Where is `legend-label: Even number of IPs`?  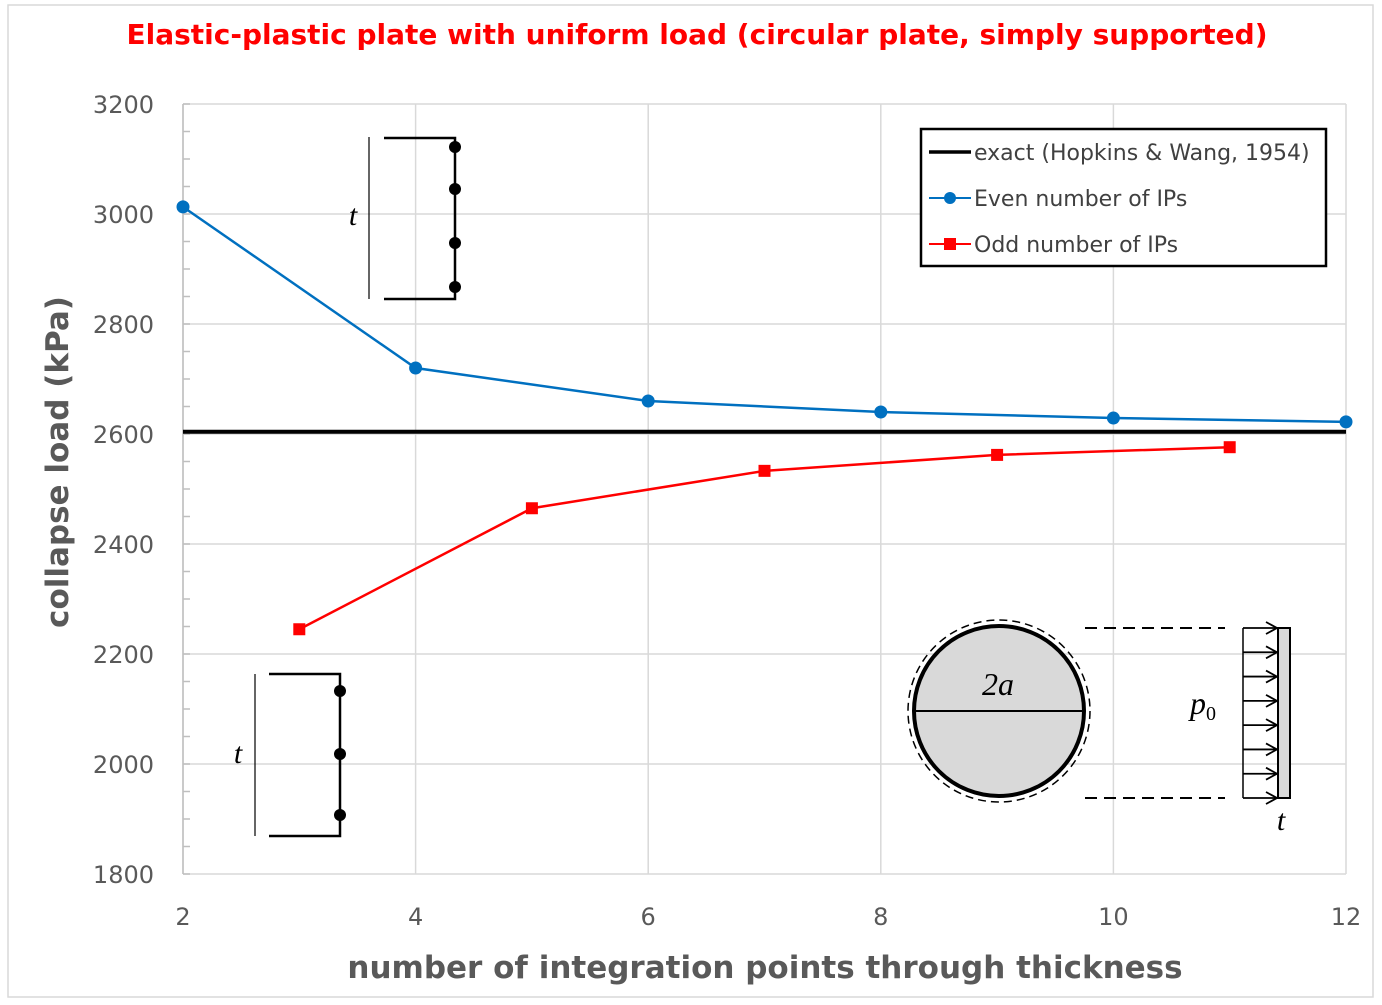
legend-label: Even number of IPs is located at coordinates (1080, 199).